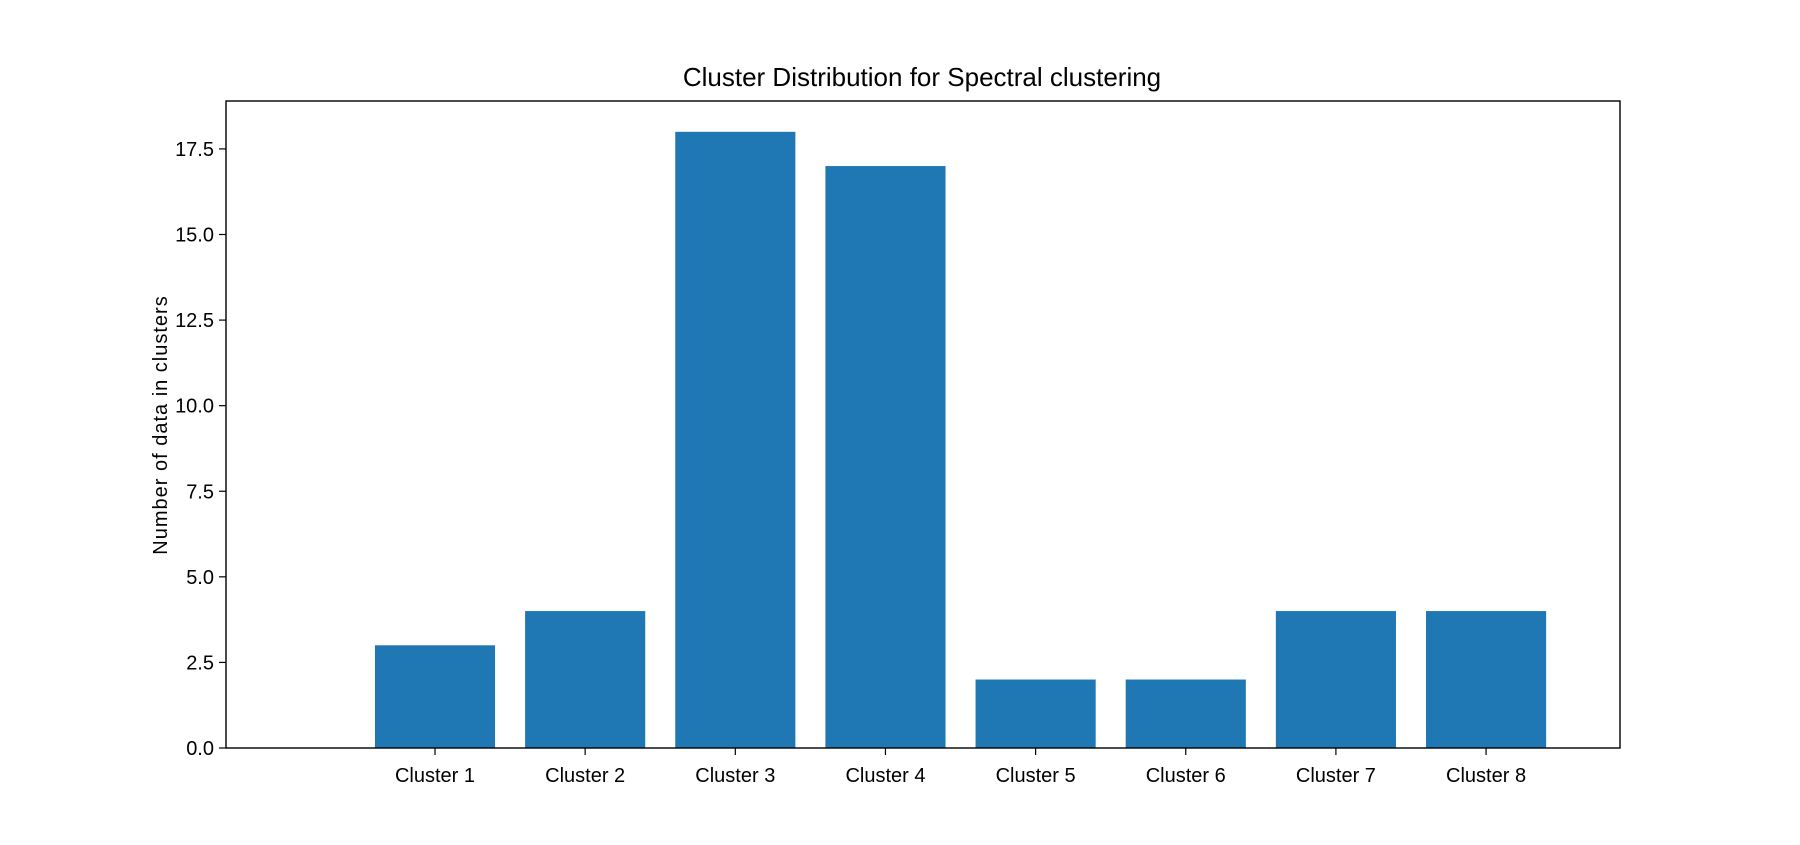  Describe the element at coordinates (200, 492) in the screenshot. I see `y-tick-label: 7.5` at that location.